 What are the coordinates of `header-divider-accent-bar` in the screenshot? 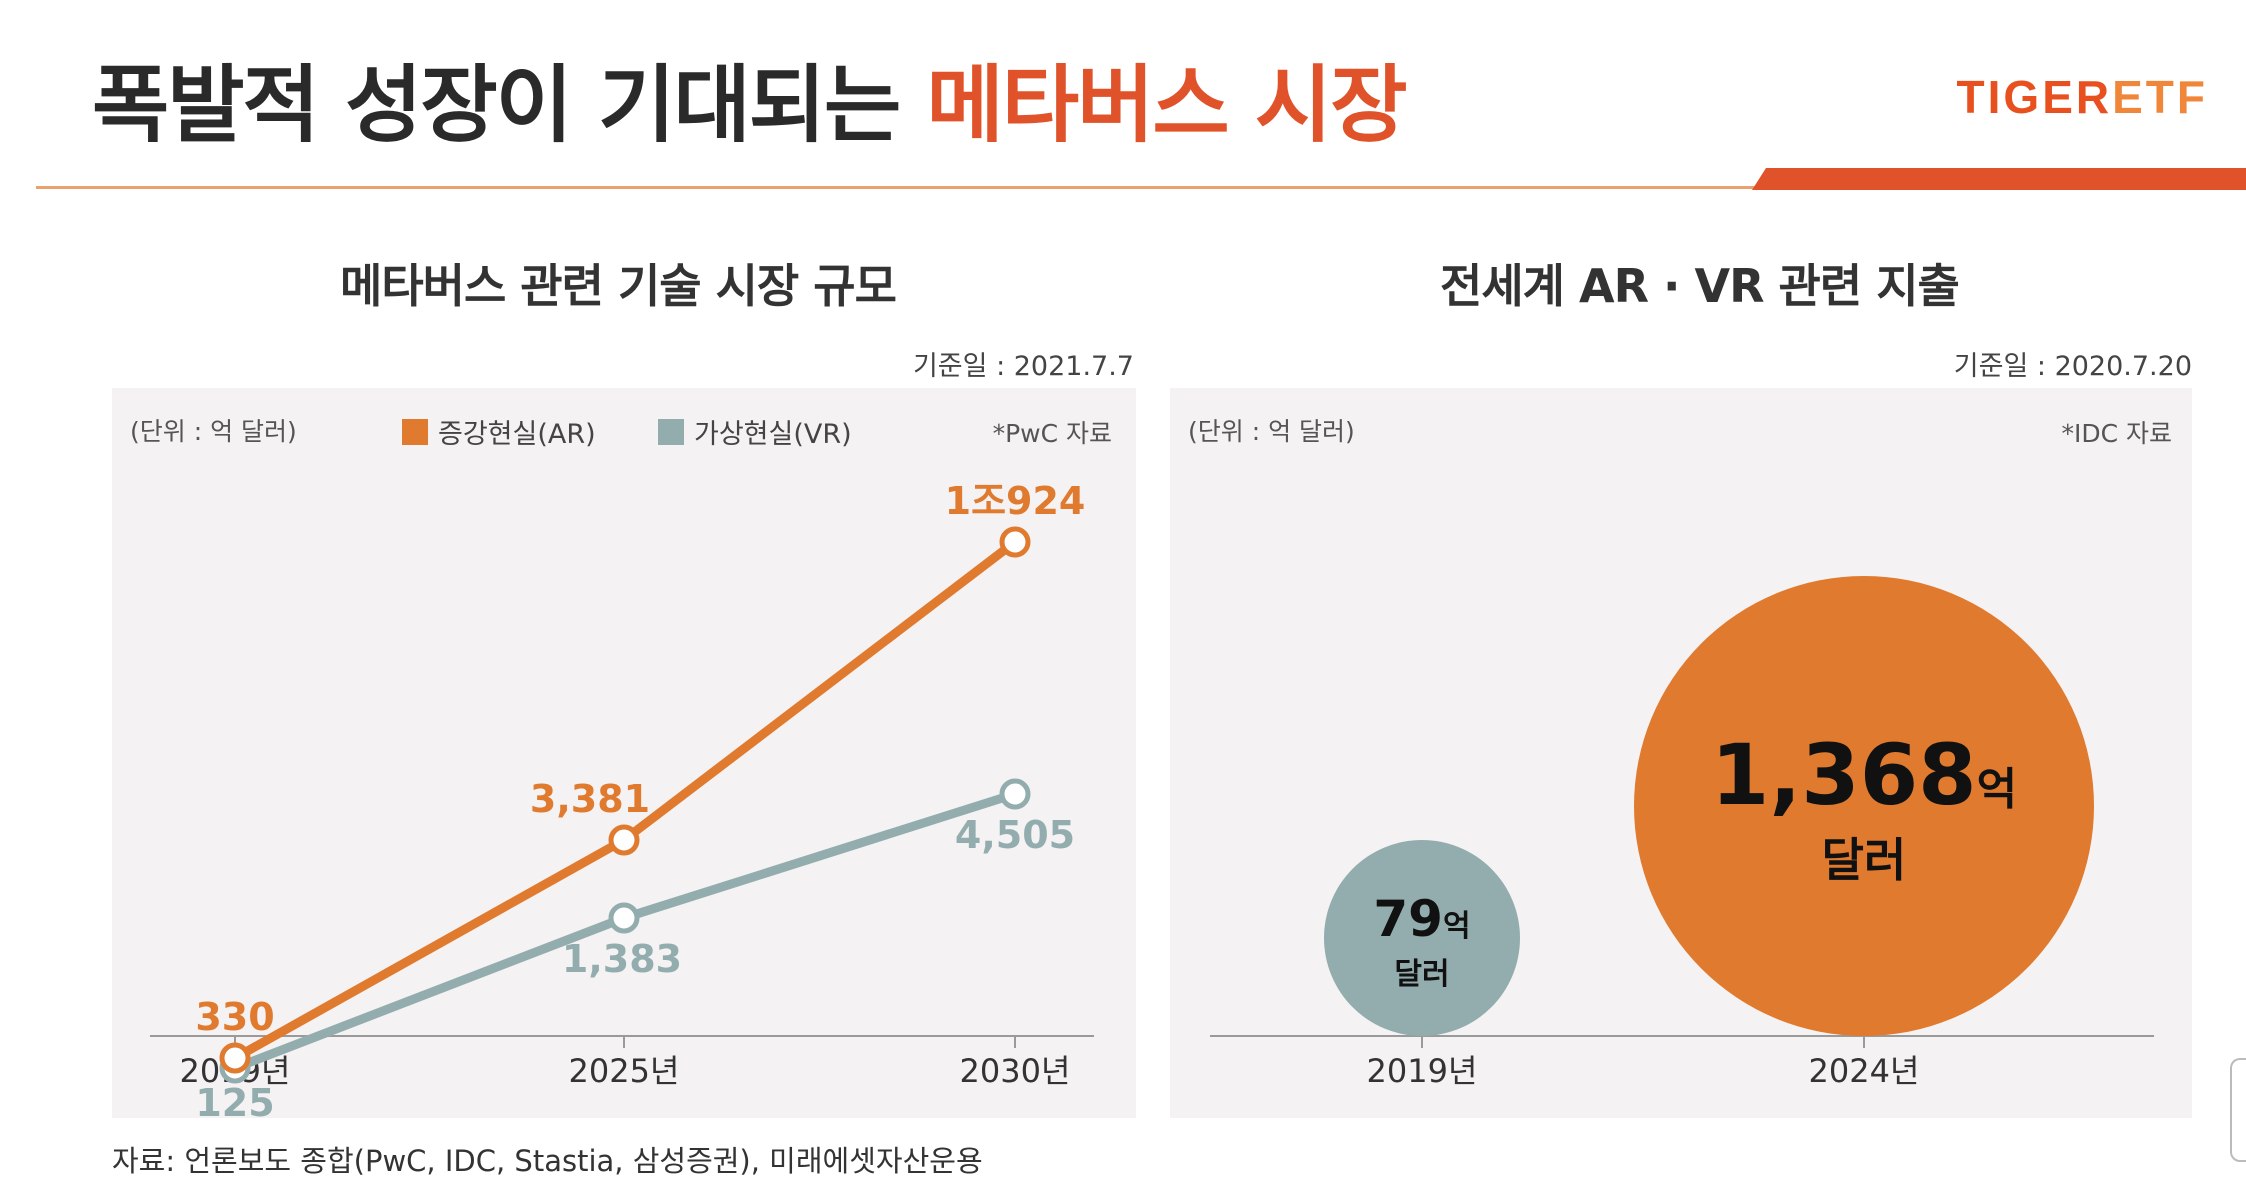 It's located at (1999, 179).